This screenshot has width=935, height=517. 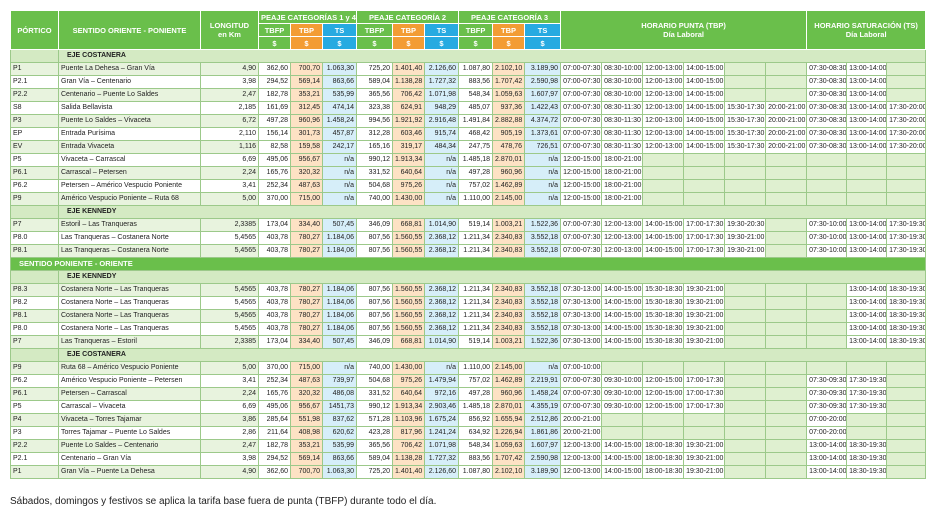 What do you see at coordinates (408, 30) in the screenshot?
I see `rate-header: TBP` at bounding box center [408, 30].